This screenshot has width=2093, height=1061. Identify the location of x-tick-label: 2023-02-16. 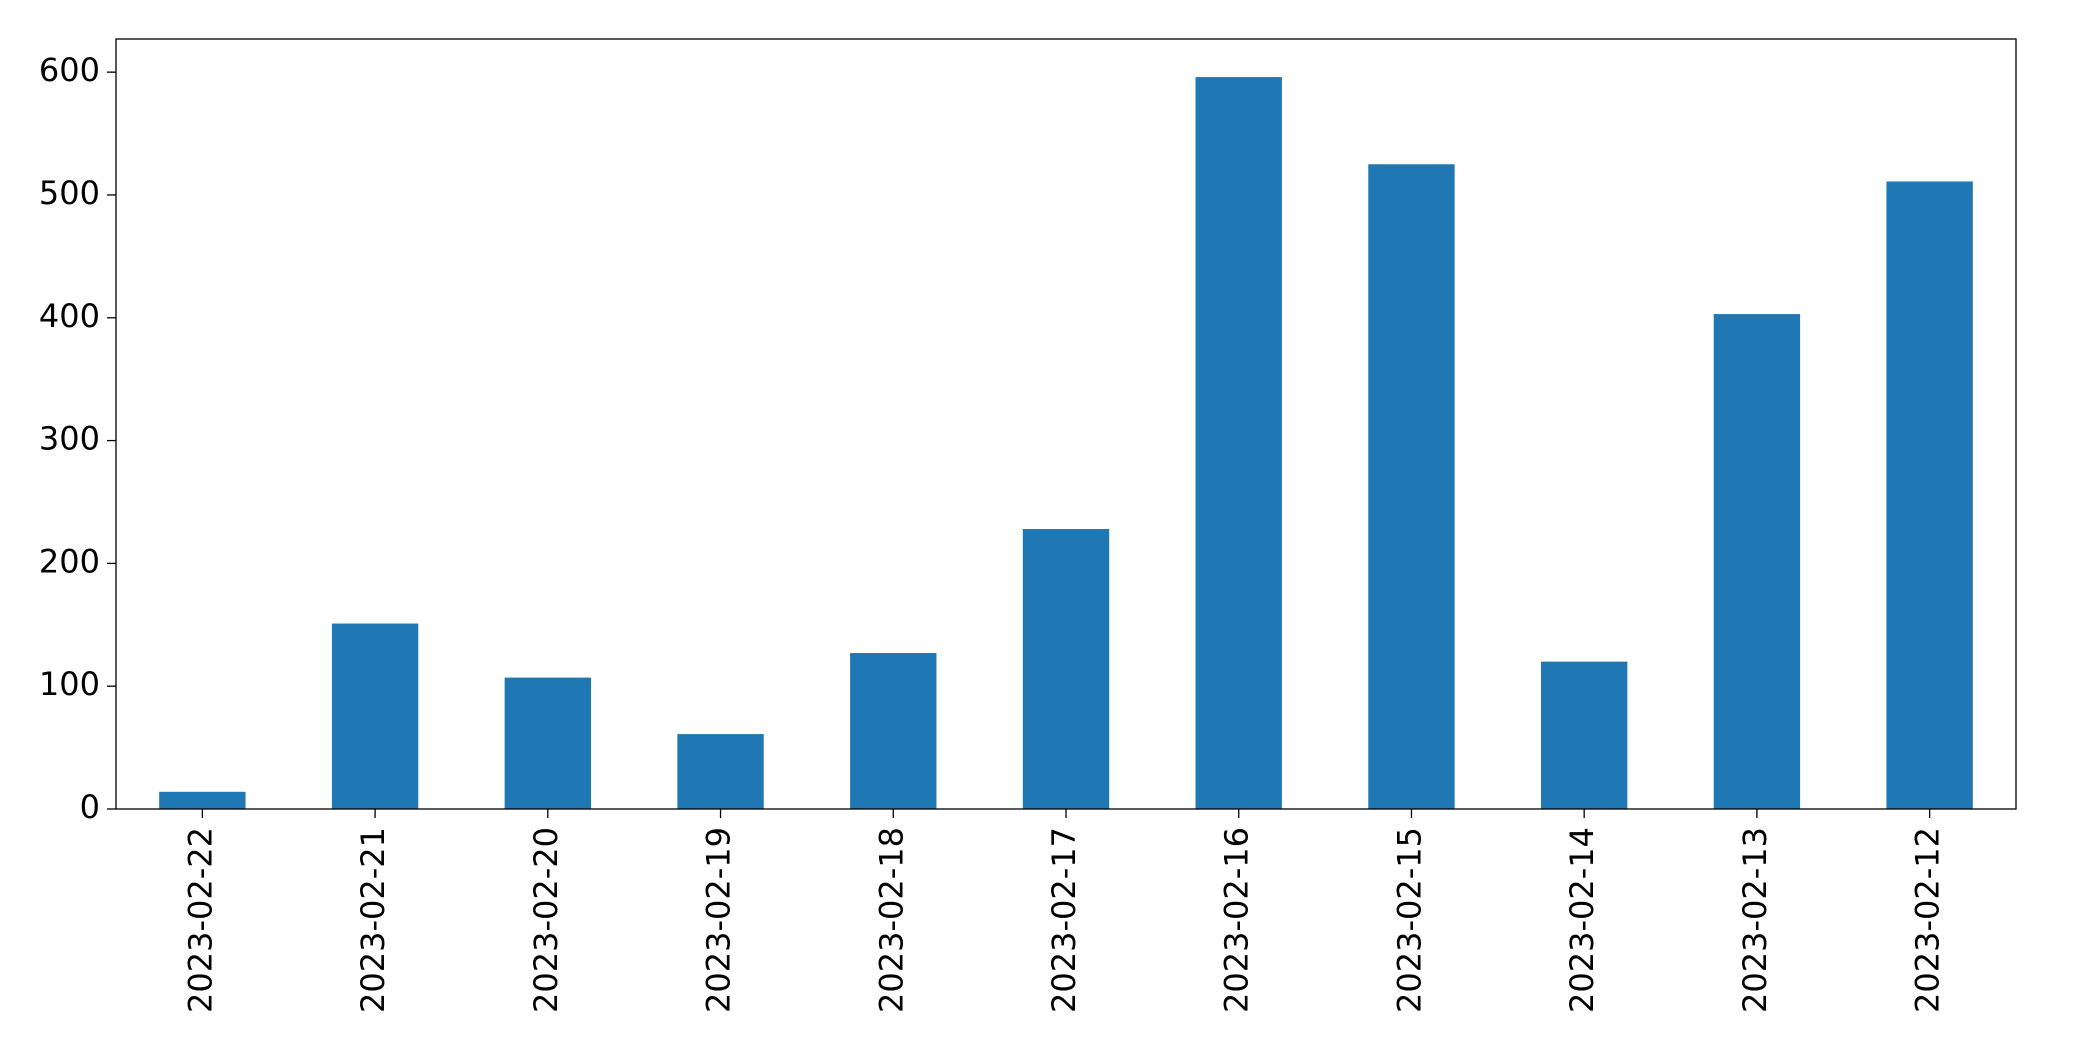
(1237, 920).